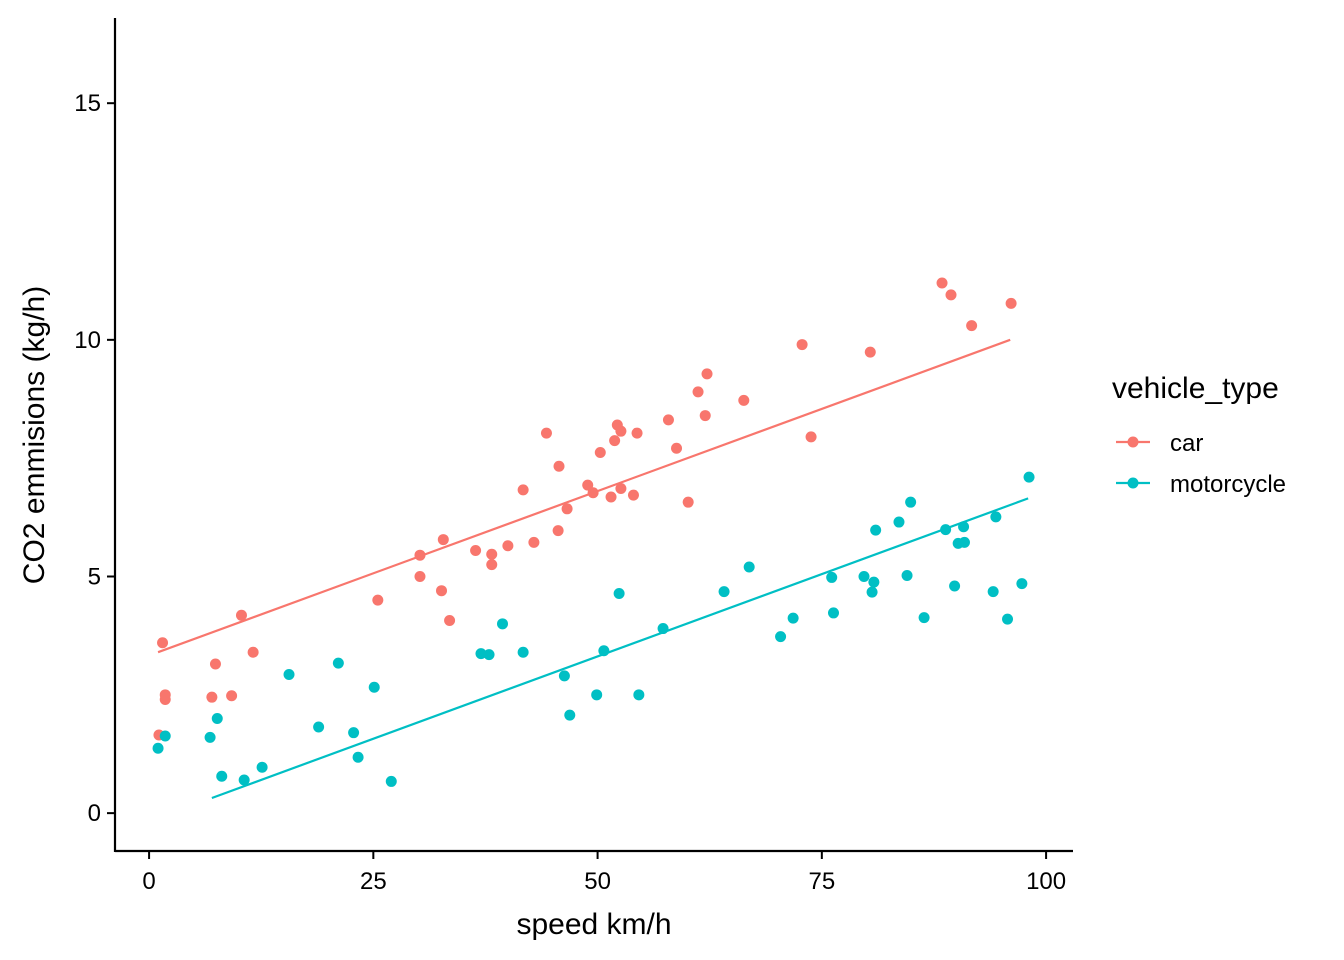 The height and width of the screenshot is (960, 1344). What do you see at coordinates (821, 881) in the screenshot?
I see `x-tick-label: 75` at bounding box center [821, 881].